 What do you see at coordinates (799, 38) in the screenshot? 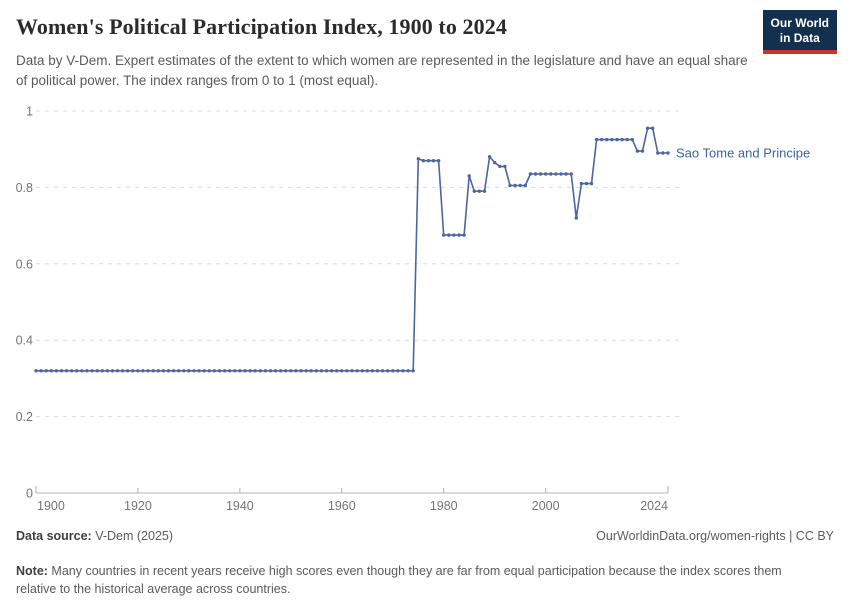
I see `owid-logo-line2: in Data` at bounding box center [799, 38].